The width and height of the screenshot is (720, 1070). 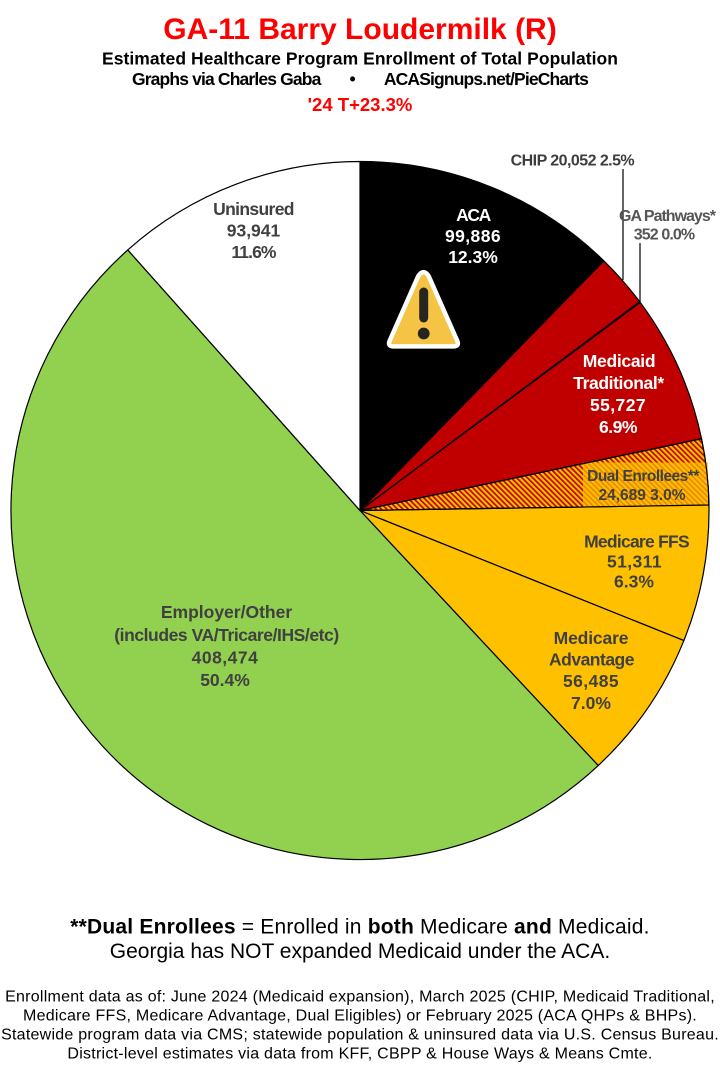 I want to click on svg-text: (includes VA/Tricare/IHS/etc), so click(x=226, y=635).